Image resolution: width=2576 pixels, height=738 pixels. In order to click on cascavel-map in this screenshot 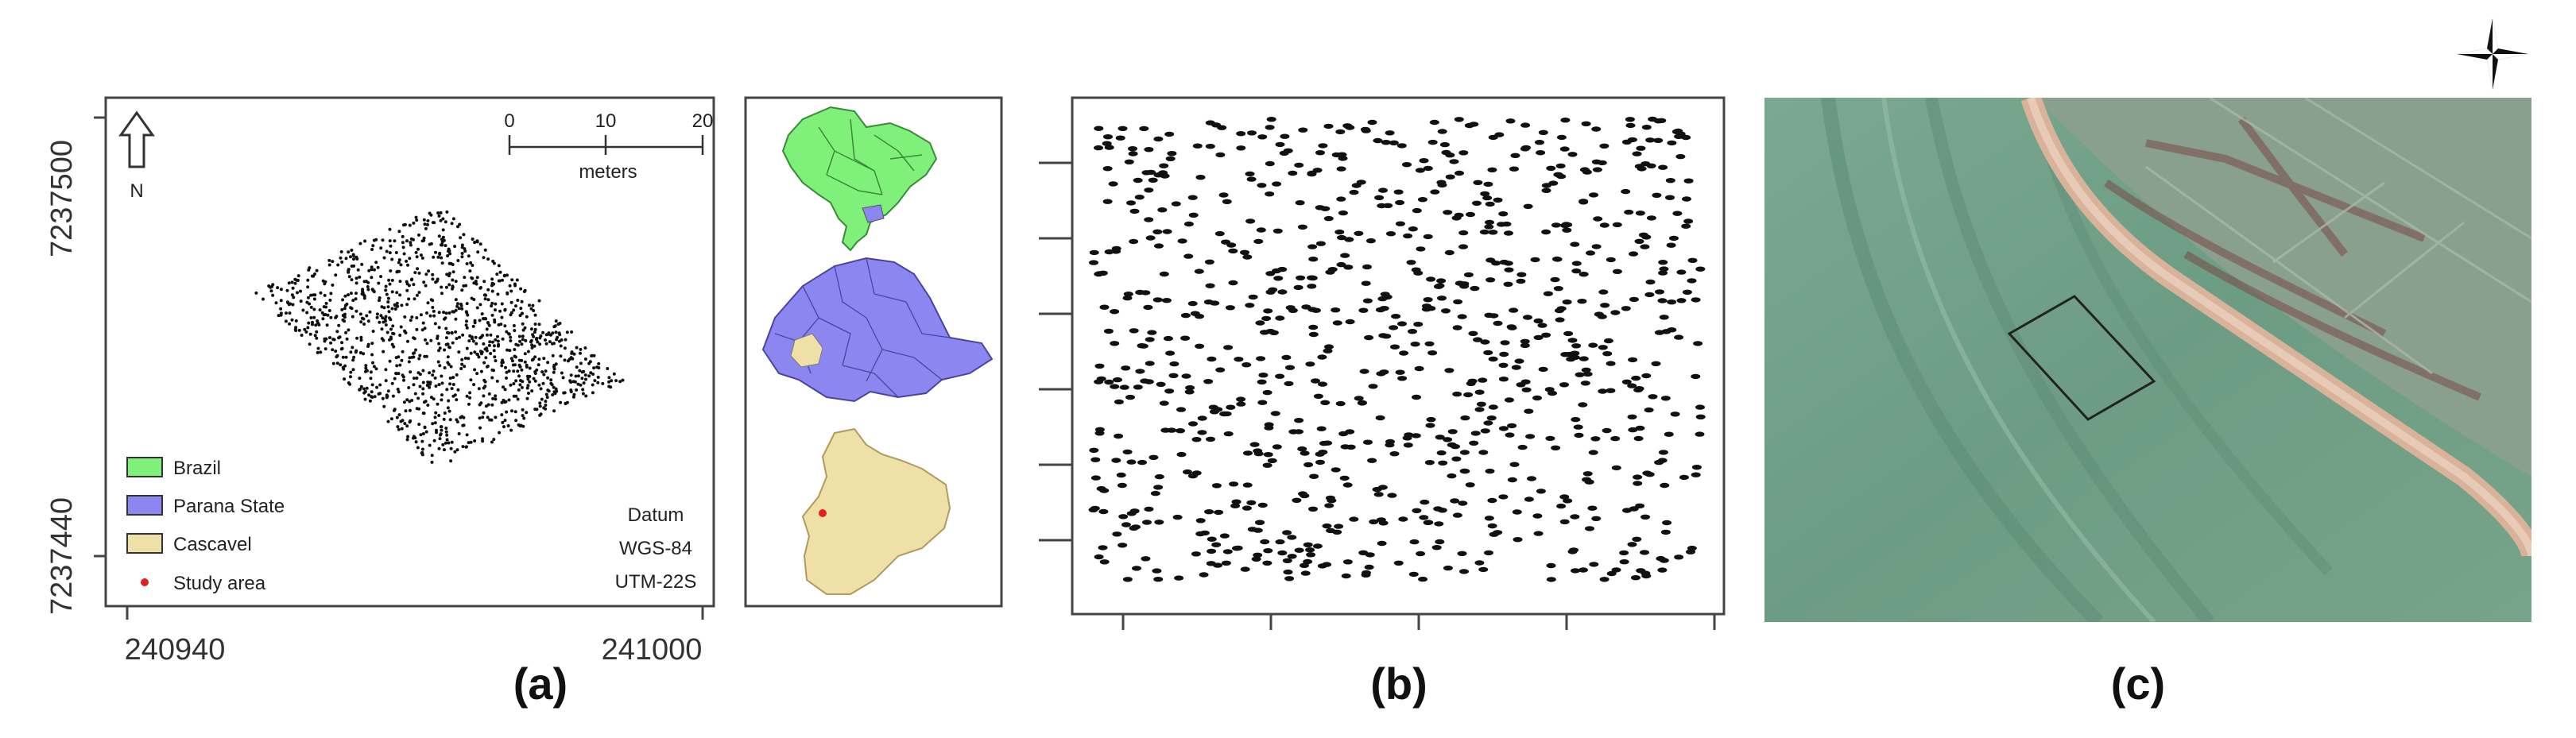, I will do `click(876, 511)`.